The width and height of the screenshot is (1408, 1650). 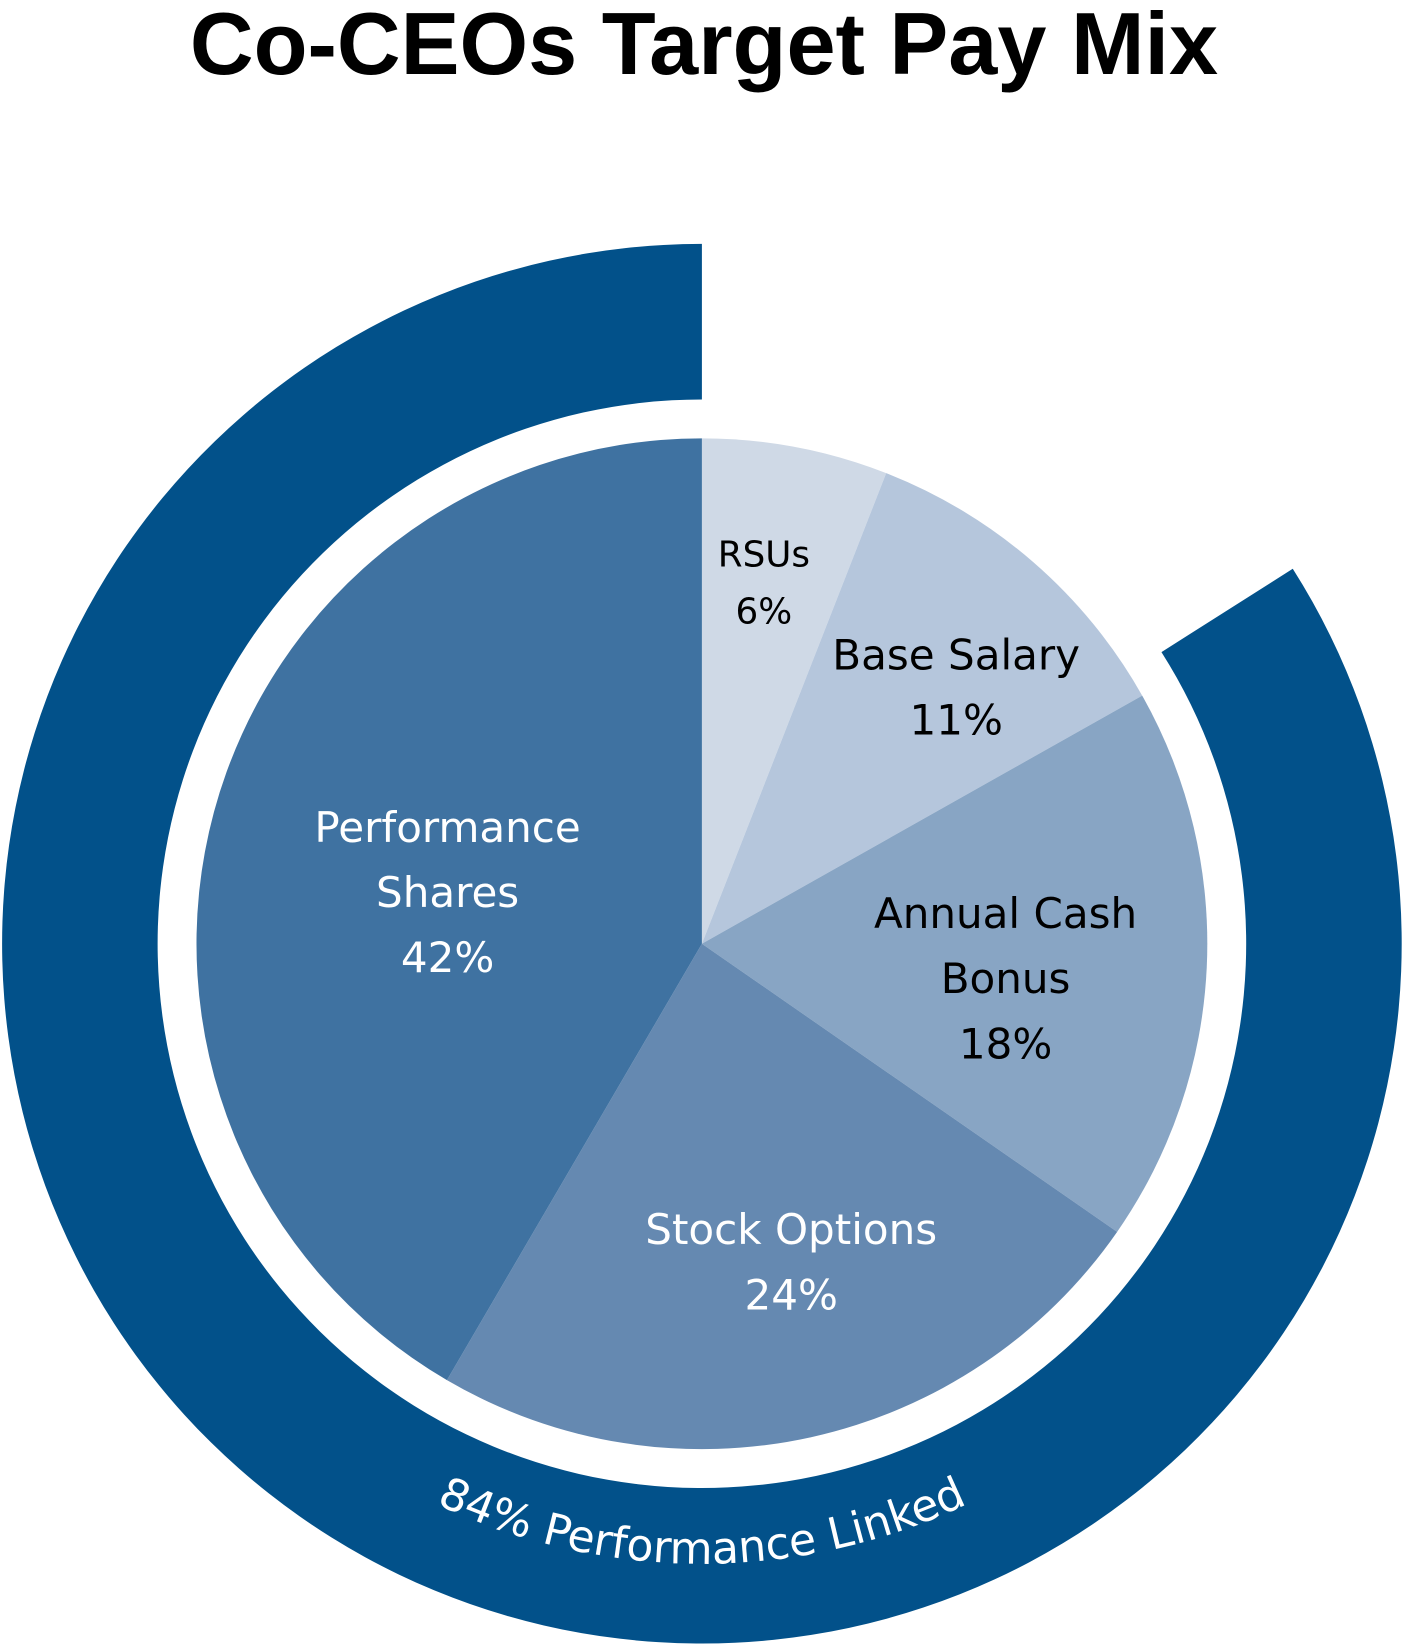 I want to click on value-label: 11%, so click(x=956, y=721).